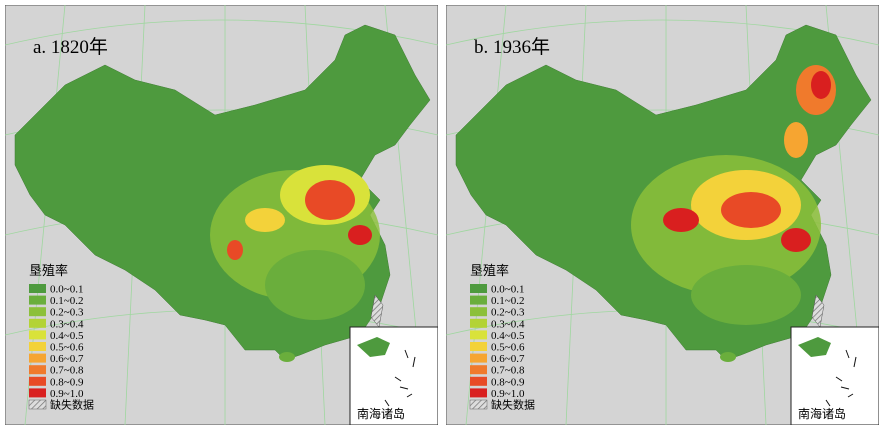 The image size is (883, 435). I want to click on panel-title: b. 1936年, so click(512, 47).